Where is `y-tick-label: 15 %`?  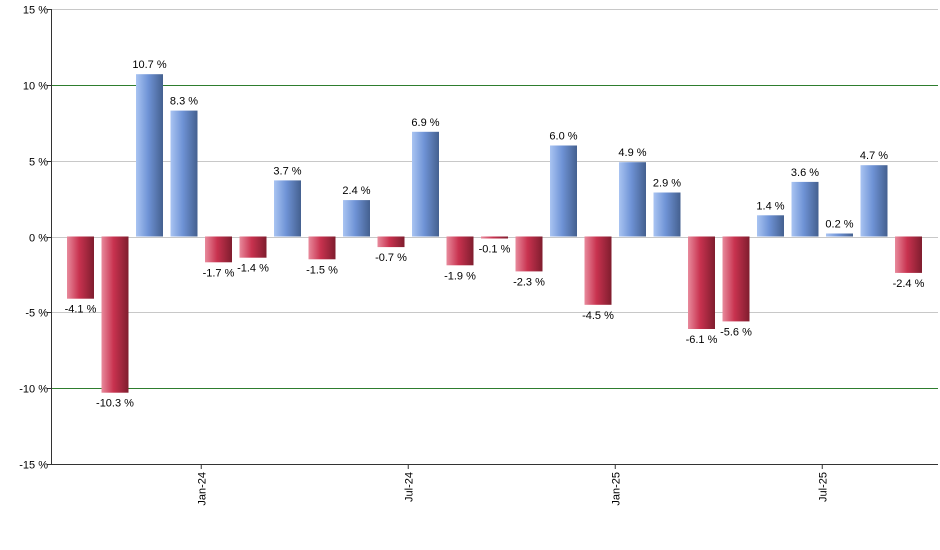 y-tick-label: 15 % is located at coordinates (35, 11).